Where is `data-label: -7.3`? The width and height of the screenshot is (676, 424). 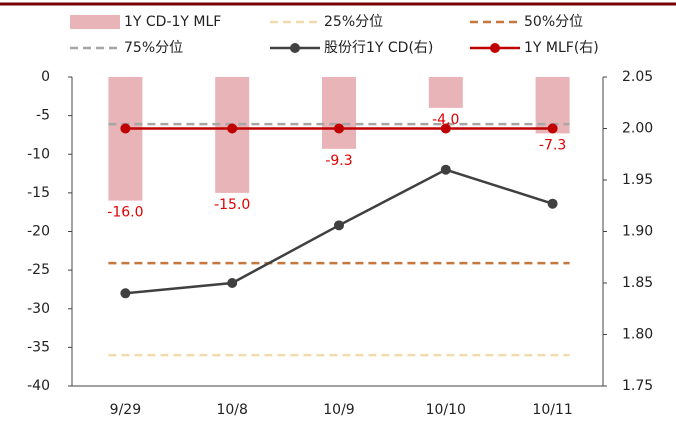
data-label: -7.3 is located at coordinates (552, 145).